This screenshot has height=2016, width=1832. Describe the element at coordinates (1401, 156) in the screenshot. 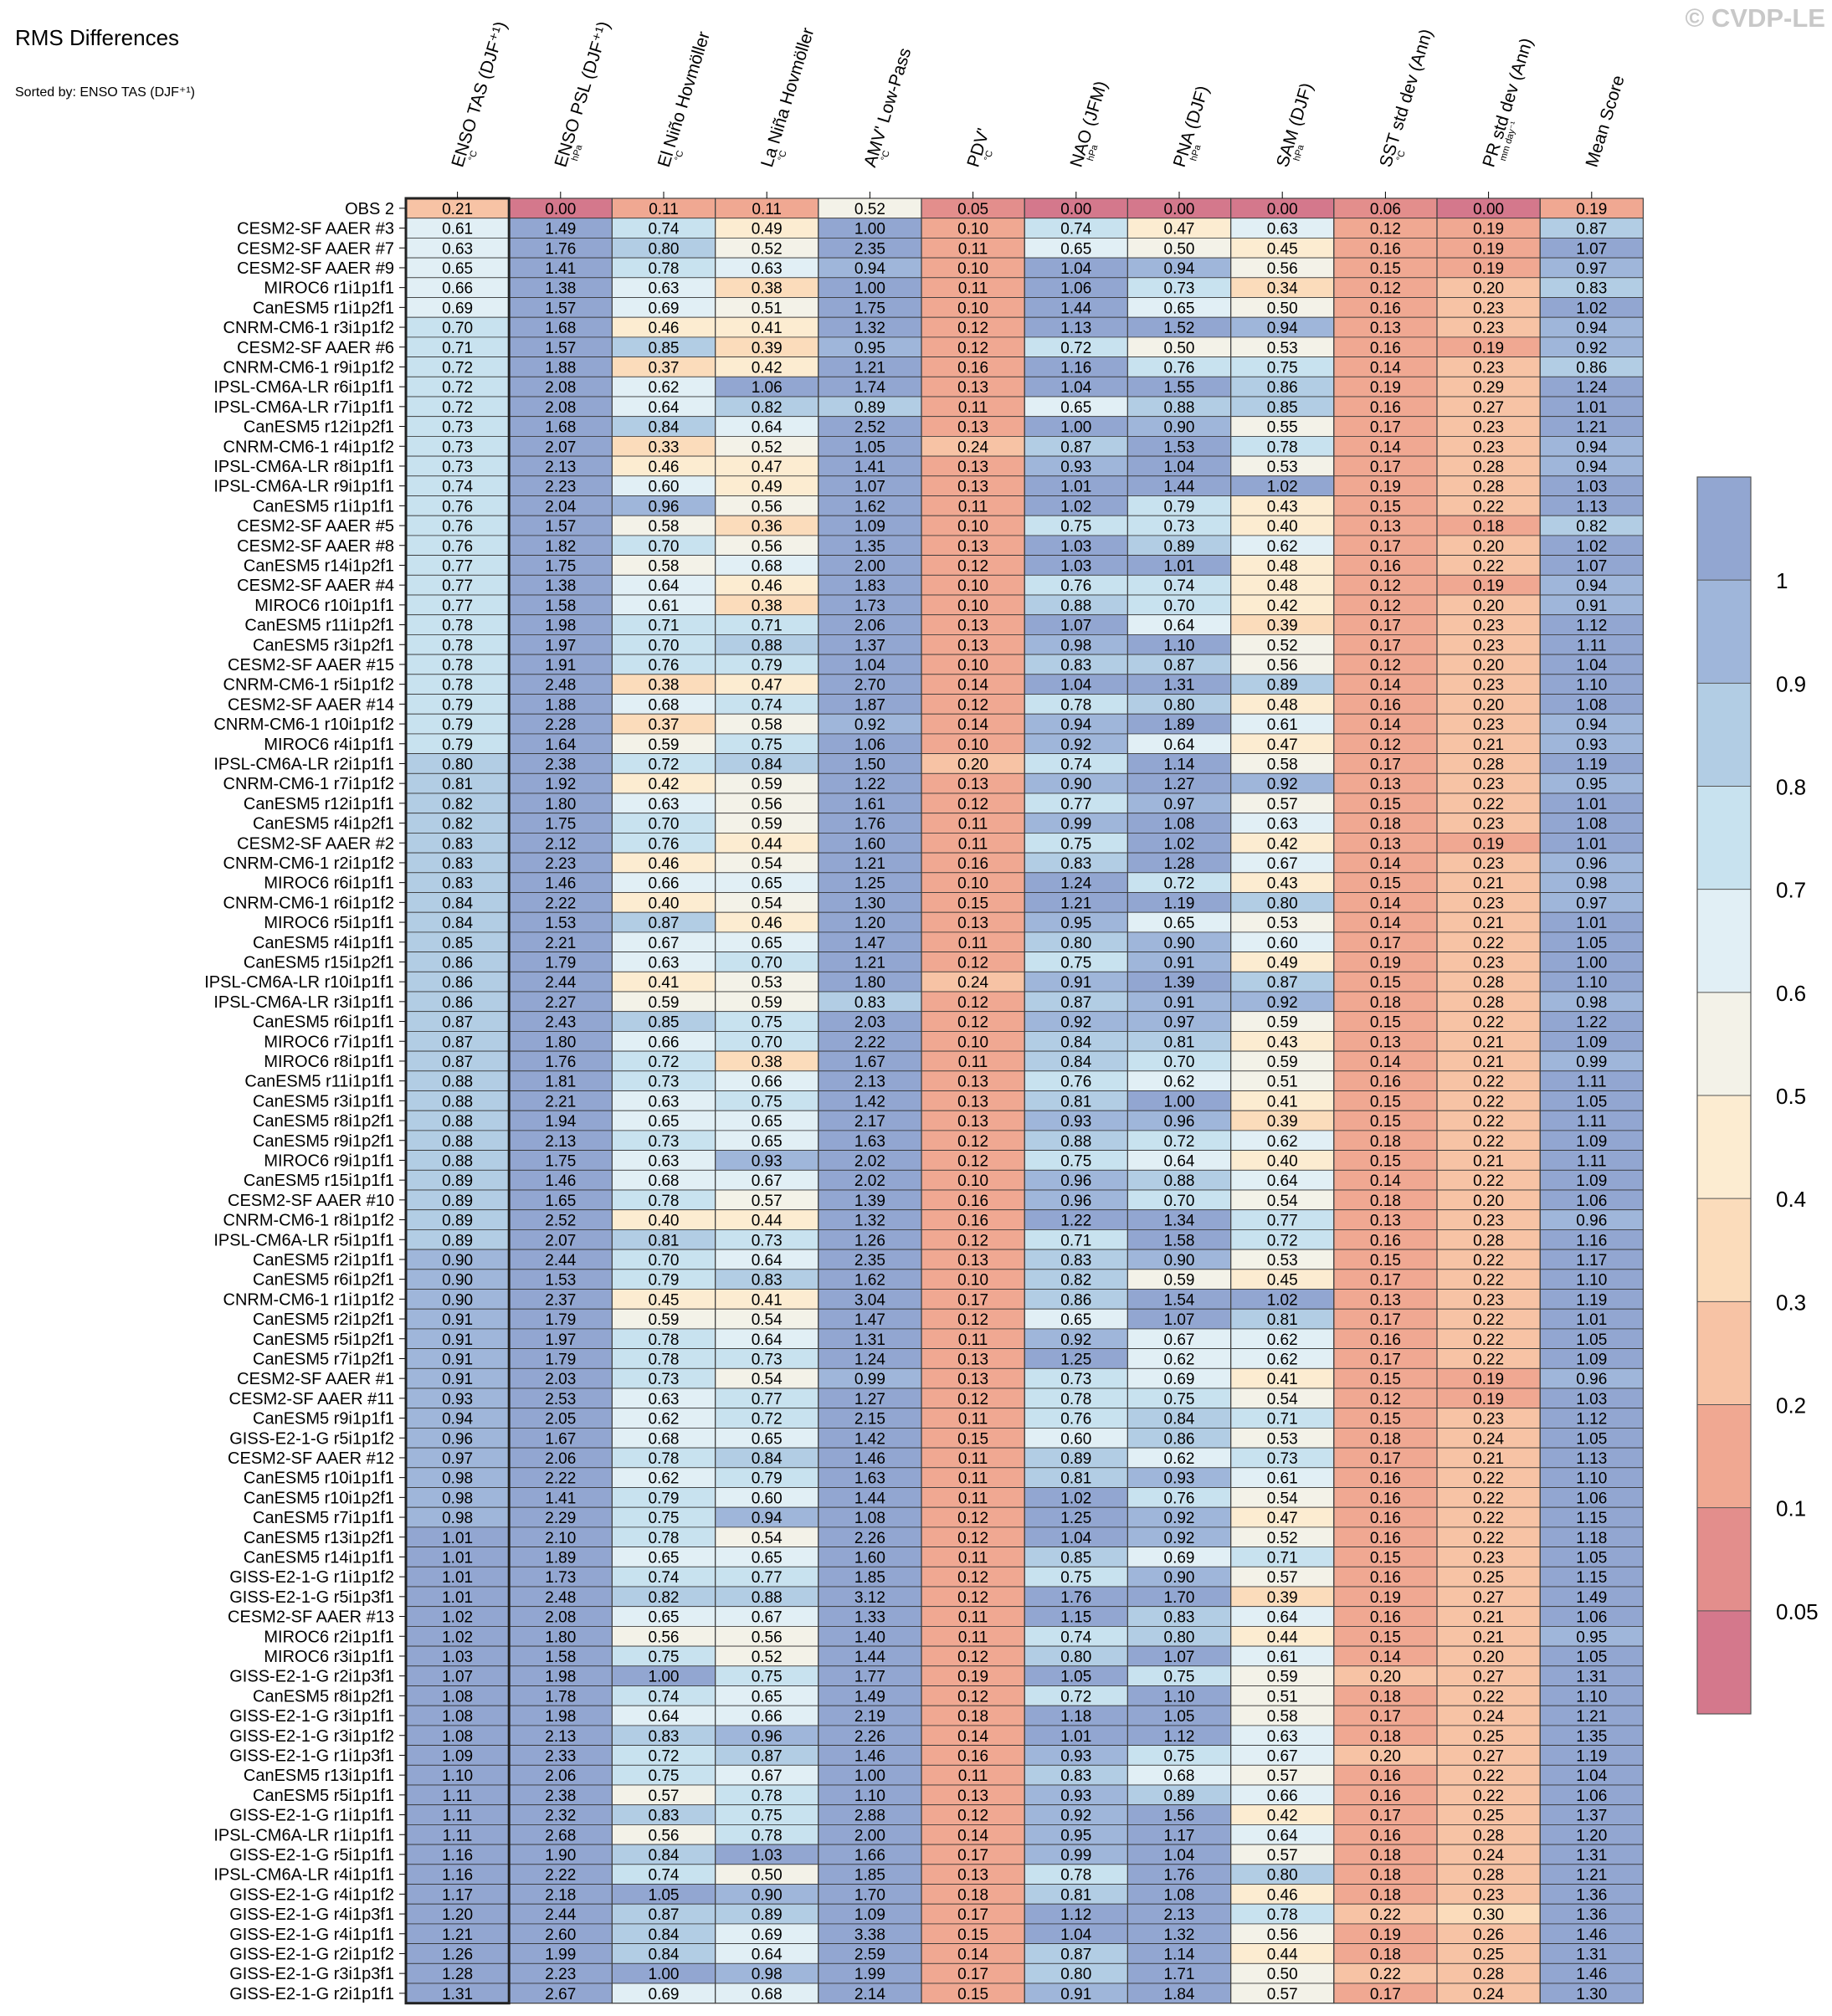

I see `column-unit: °C` at that location.